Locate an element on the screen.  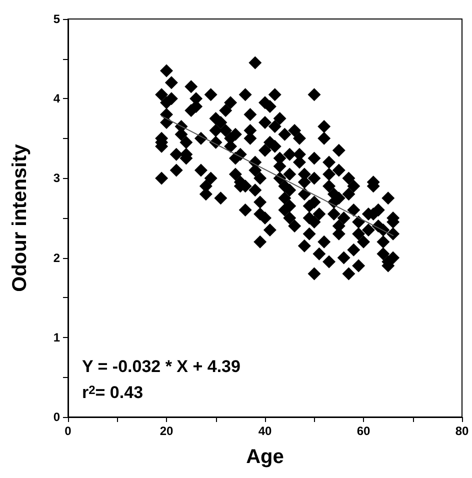
y-tick-label: 0 is located at coordinates (56, 417).